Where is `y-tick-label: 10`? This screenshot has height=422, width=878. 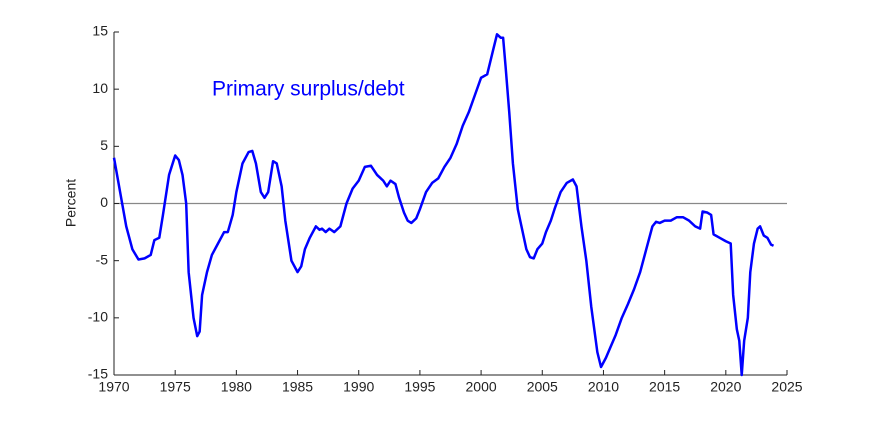 y-tick-label: 10 is located at coordinates (100, 88).